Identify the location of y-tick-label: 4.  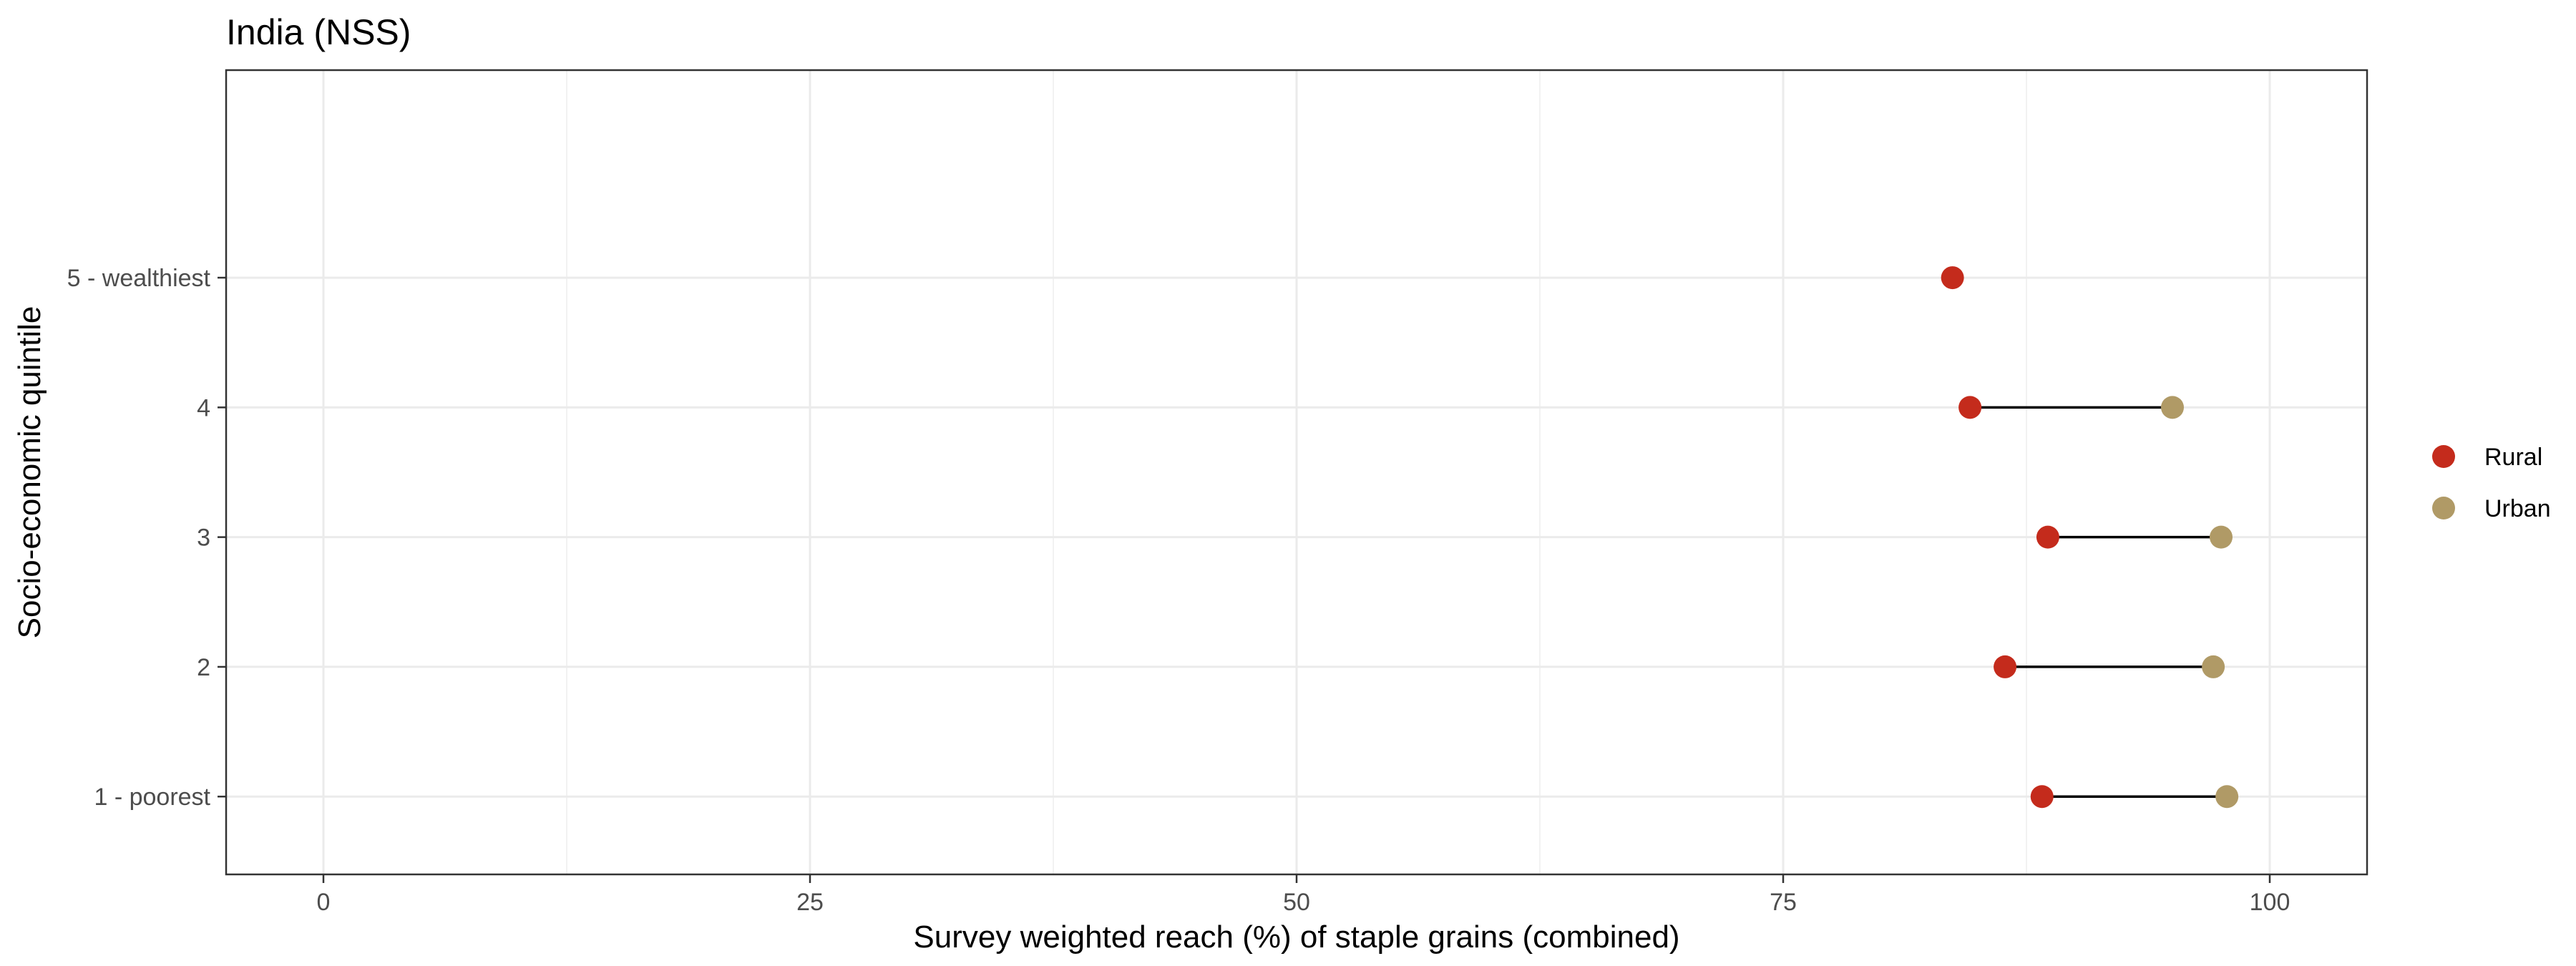
(203, 407).